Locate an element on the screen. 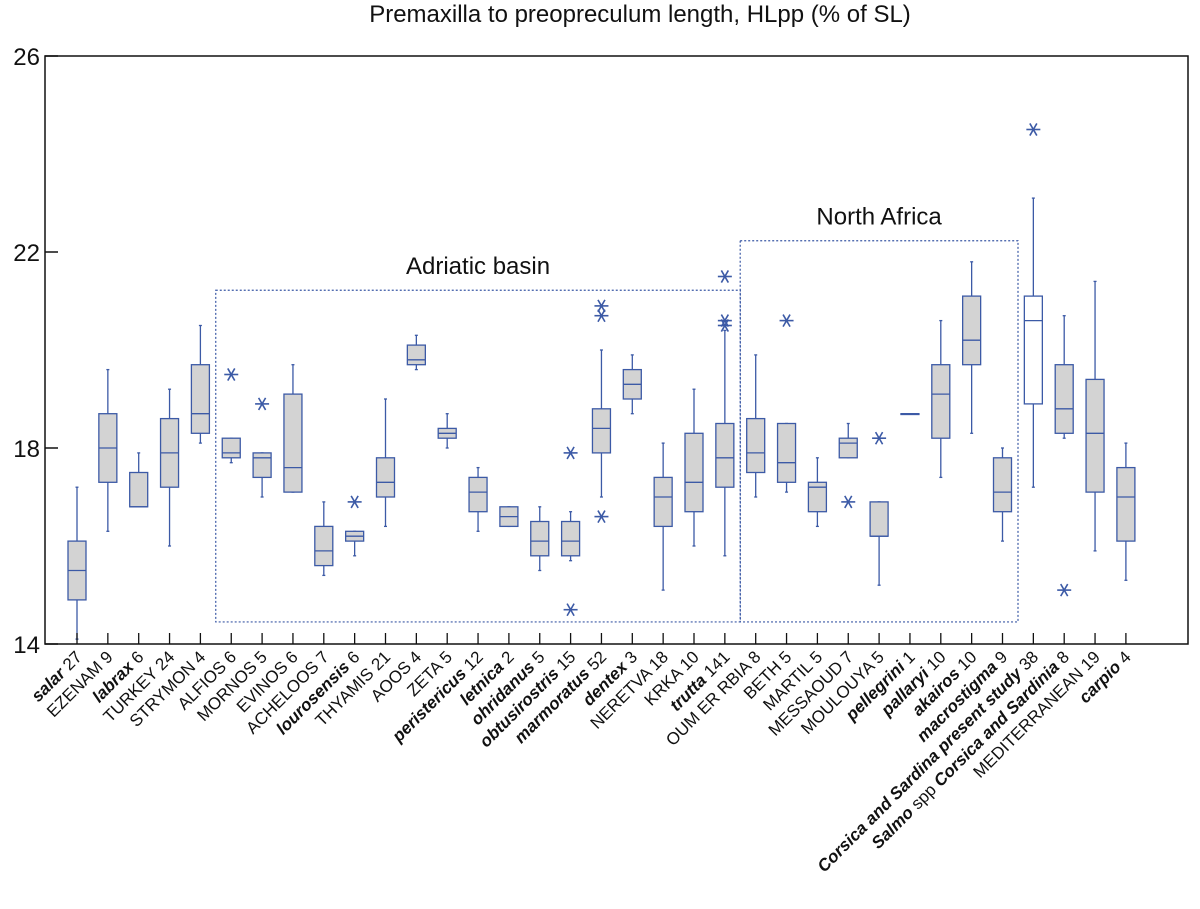  y-tick-label: 14 is located at coordinates (26, 645).